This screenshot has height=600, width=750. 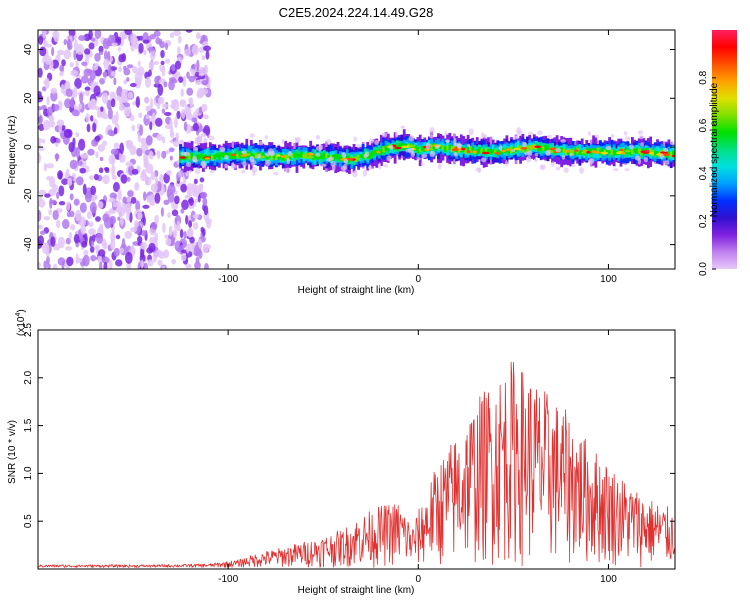 What do you see at coordinates (28, 98) in the screenshot?
I see `spectrogram-y-tick-label: 20` at bounding box center [28, 98].